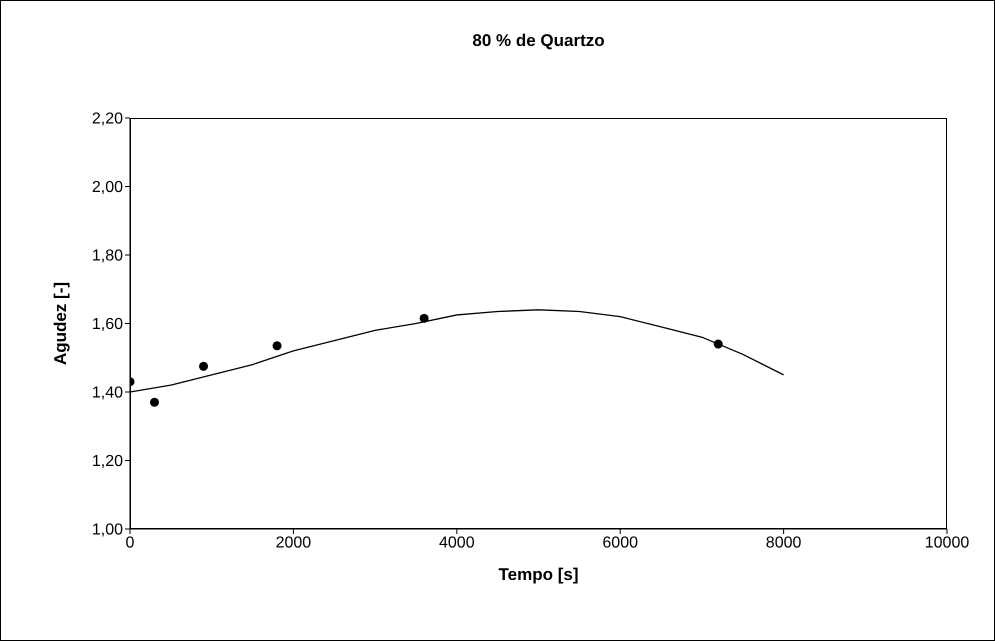  Describe the element at coordinates (60, 324) in the screenshot. I see `y-axis-title: Agudez [-]` at that location.